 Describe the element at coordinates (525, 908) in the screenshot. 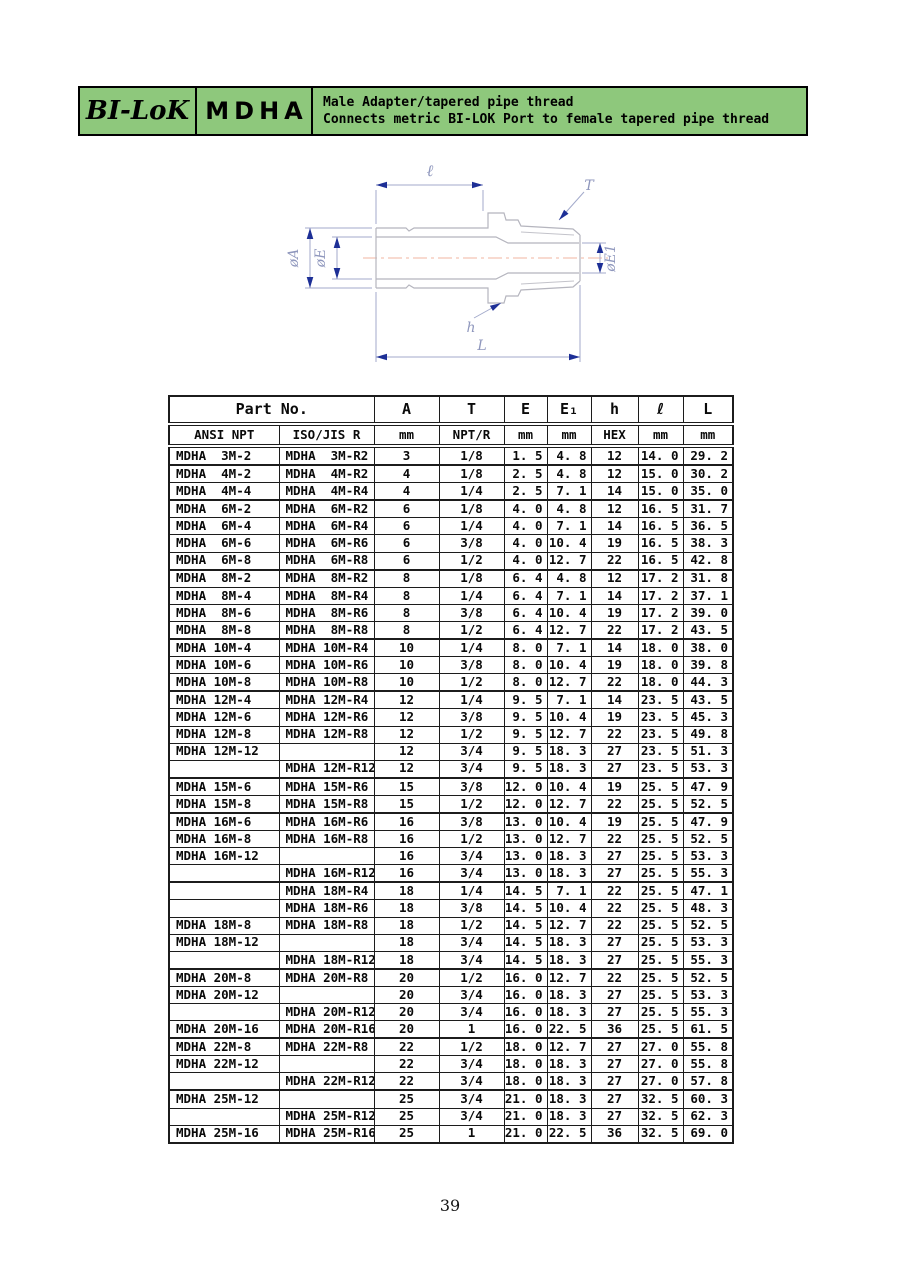

I see `dim-e-value: 14. 5` at that location.